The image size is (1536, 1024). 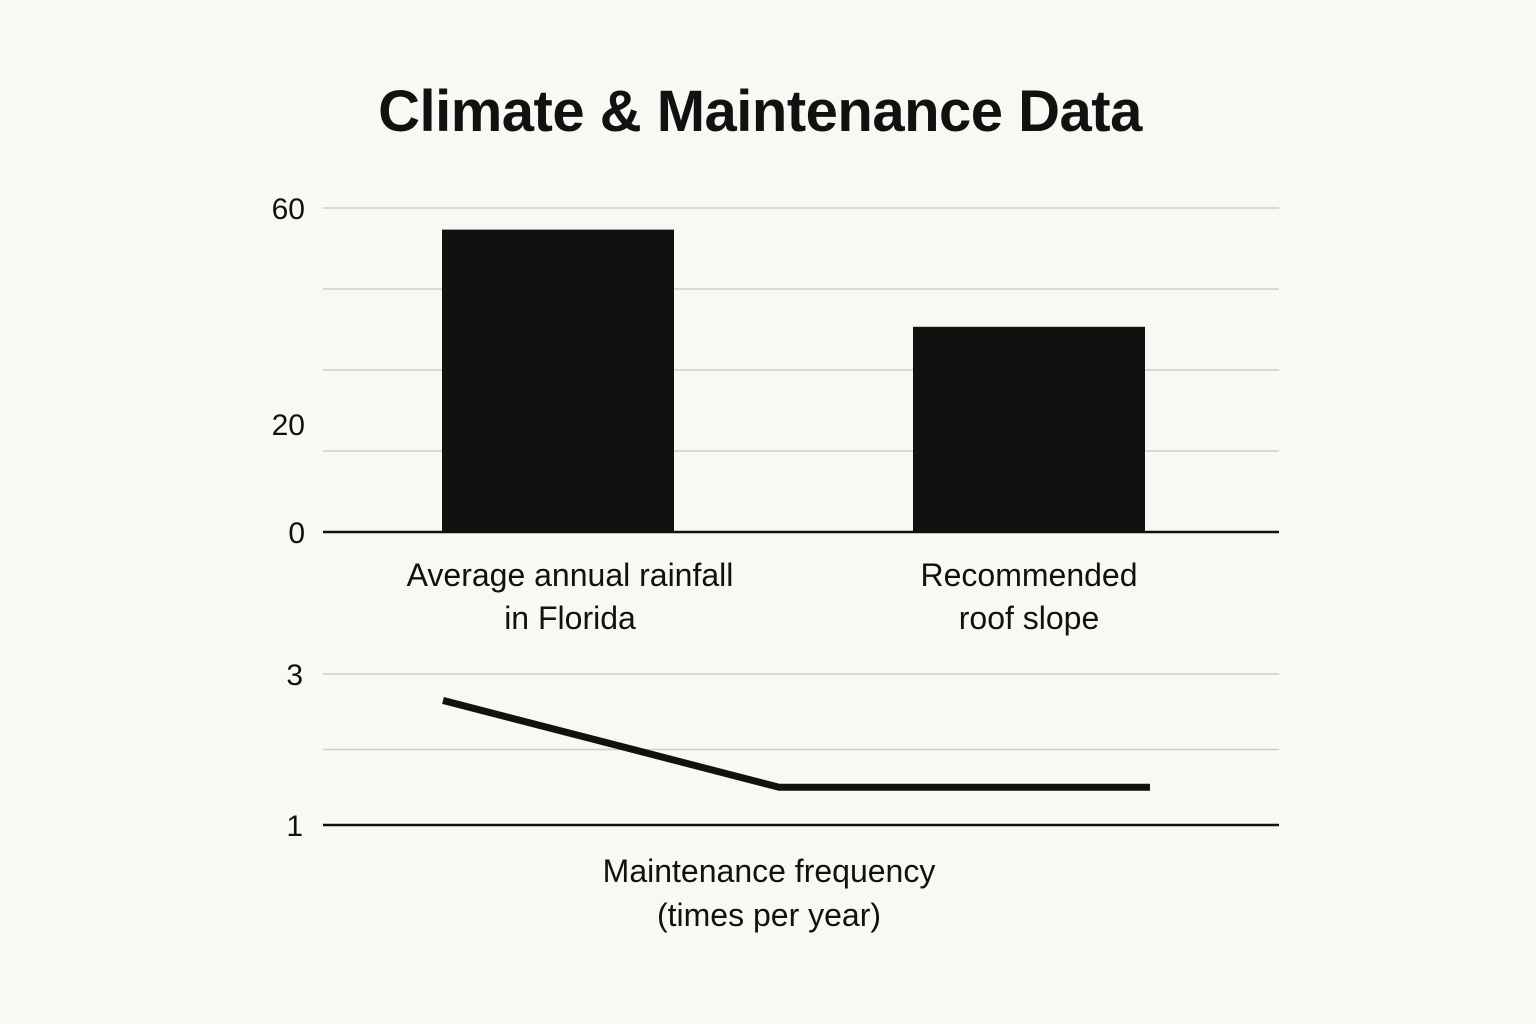 What do you see at coordinates (1029, 575) in the screenshot?
I see `category-label-line: Recommended` at bounding box center [1029, 575].